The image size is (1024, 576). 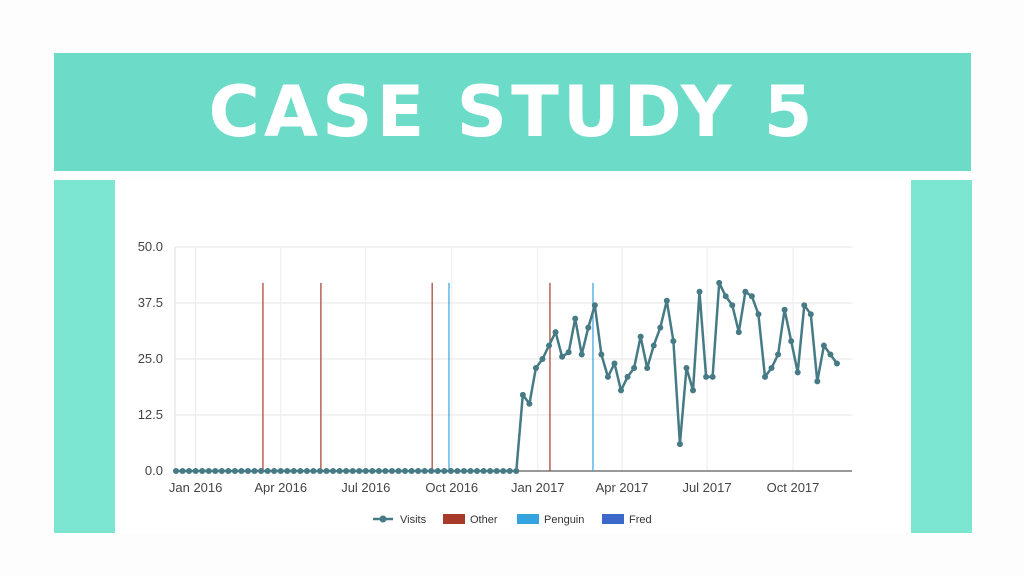 I want to click on left-accent-bar, so click(x=84, y=356).